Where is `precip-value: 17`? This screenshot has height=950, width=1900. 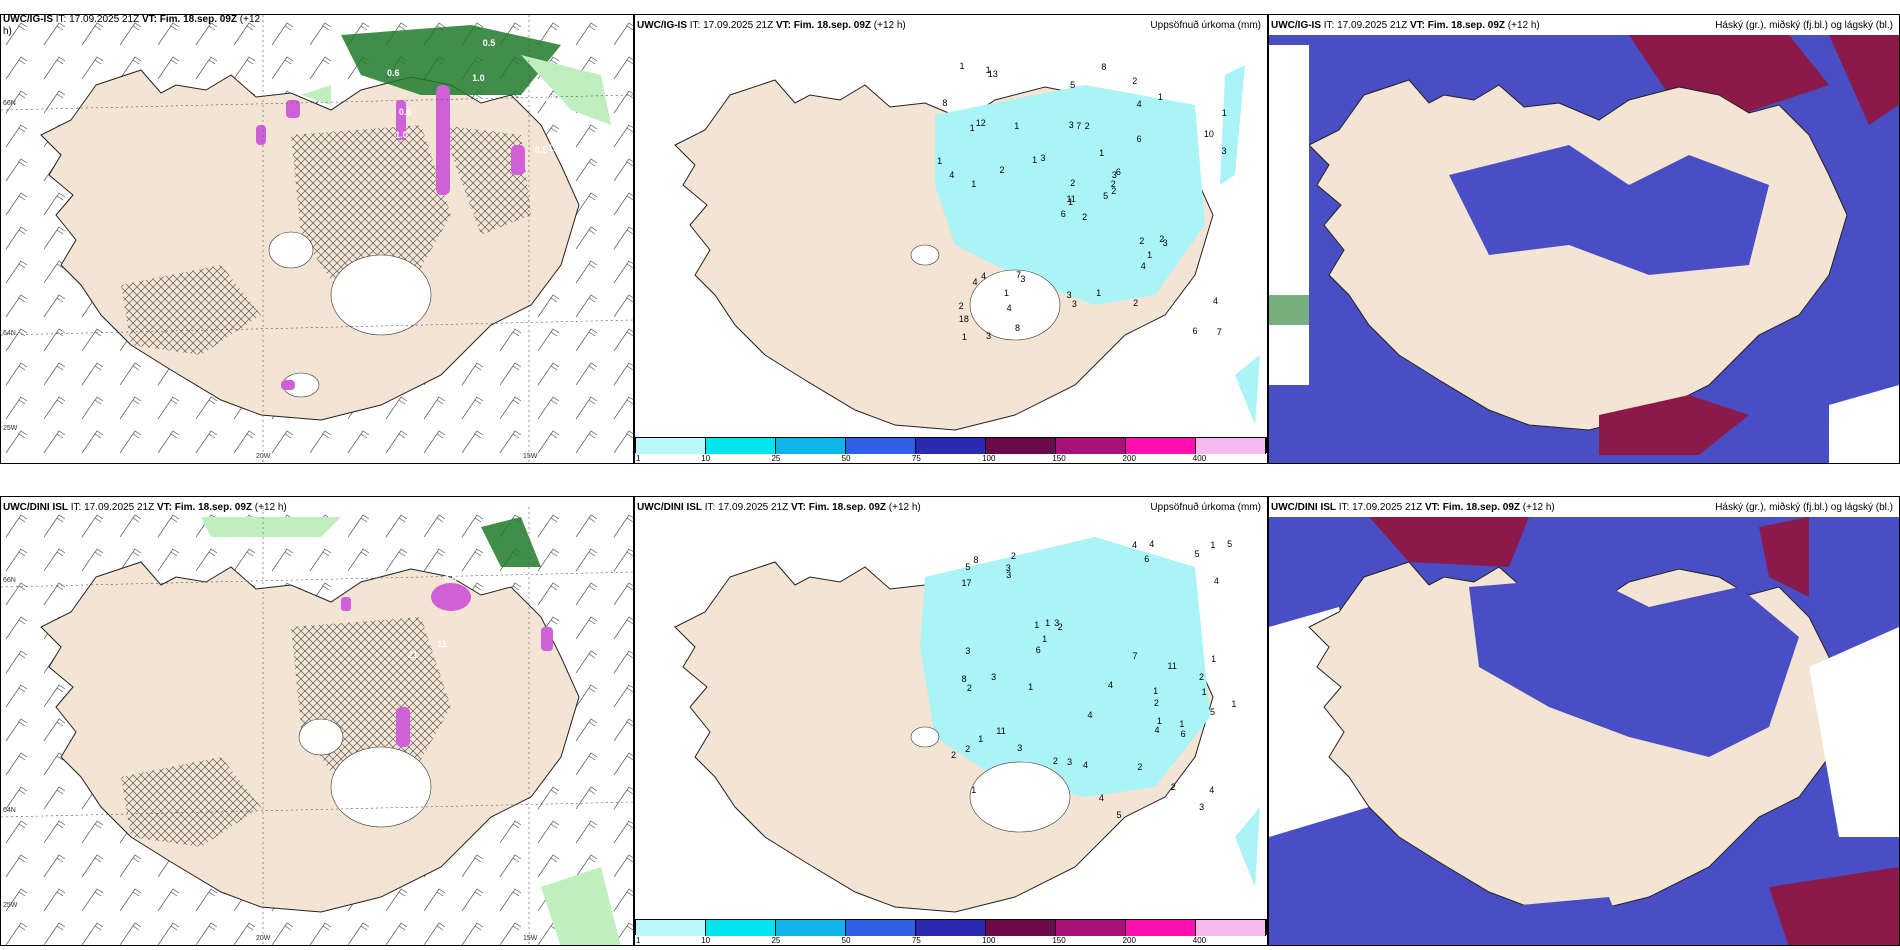 precip-value: 17 is located at coordinates (966, 582).